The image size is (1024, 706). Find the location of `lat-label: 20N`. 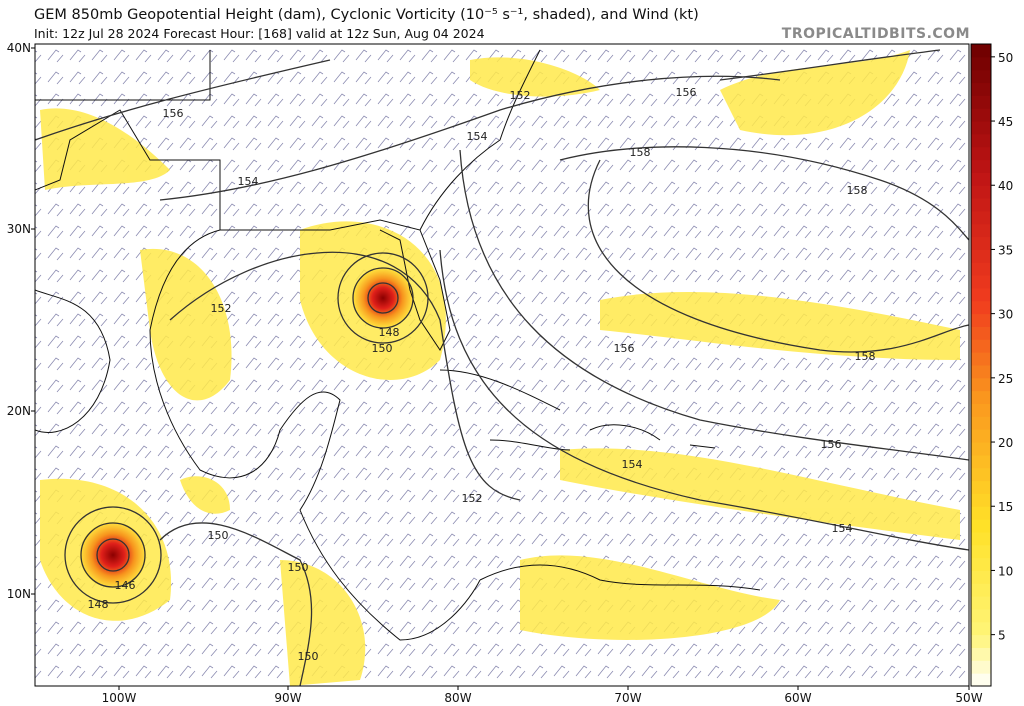

lat-label: 20N is located at coordinates (19, 411).